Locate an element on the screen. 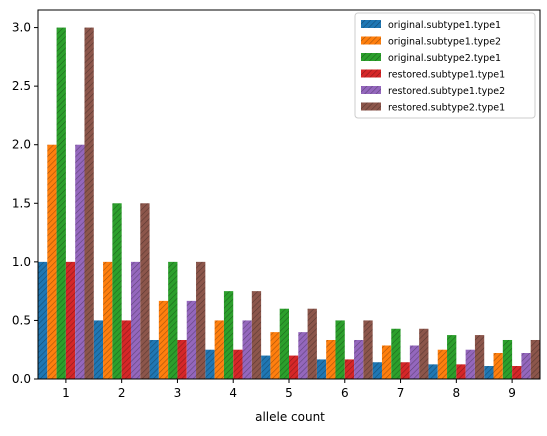 This screenshot has width=547, height=436. bar-original.subtype1.type1-4 is located at coordinates (209, 364).